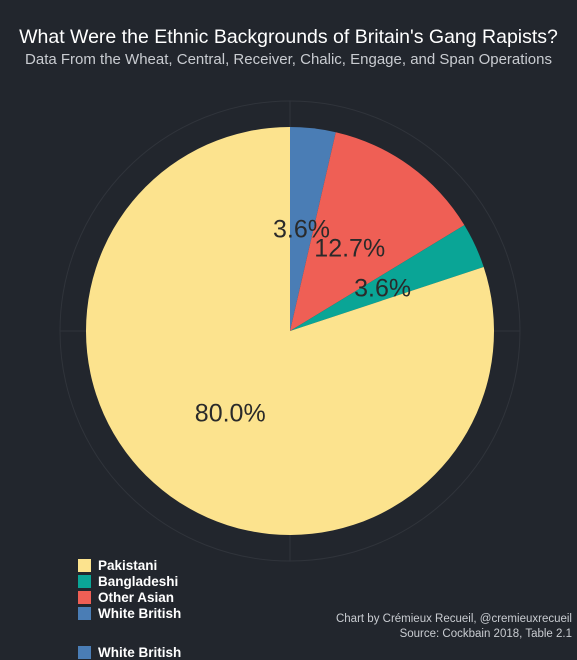 The height and width of the screenshot is (660, 577). Describe the element at coordinates (138, 581) in the screenshot. I see `legend-label-bangladeshi: Bangladeshi` at that location.